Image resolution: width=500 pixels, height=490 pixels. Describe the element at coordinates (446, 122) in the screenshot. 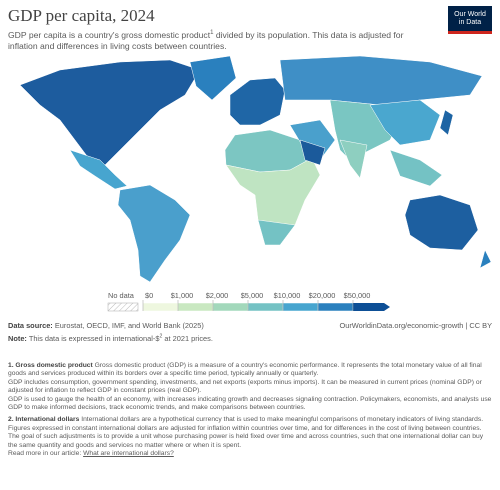

I see `japan` at that location.